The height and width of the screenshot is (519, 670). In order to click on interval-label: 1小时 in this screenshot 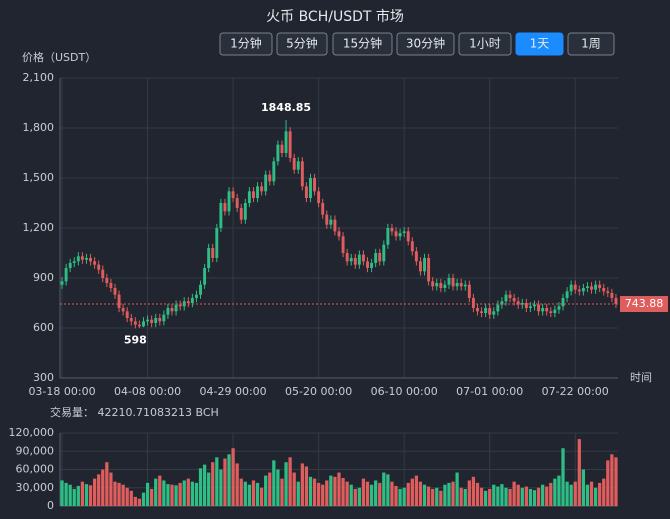, I will do `click(485, 44)`.